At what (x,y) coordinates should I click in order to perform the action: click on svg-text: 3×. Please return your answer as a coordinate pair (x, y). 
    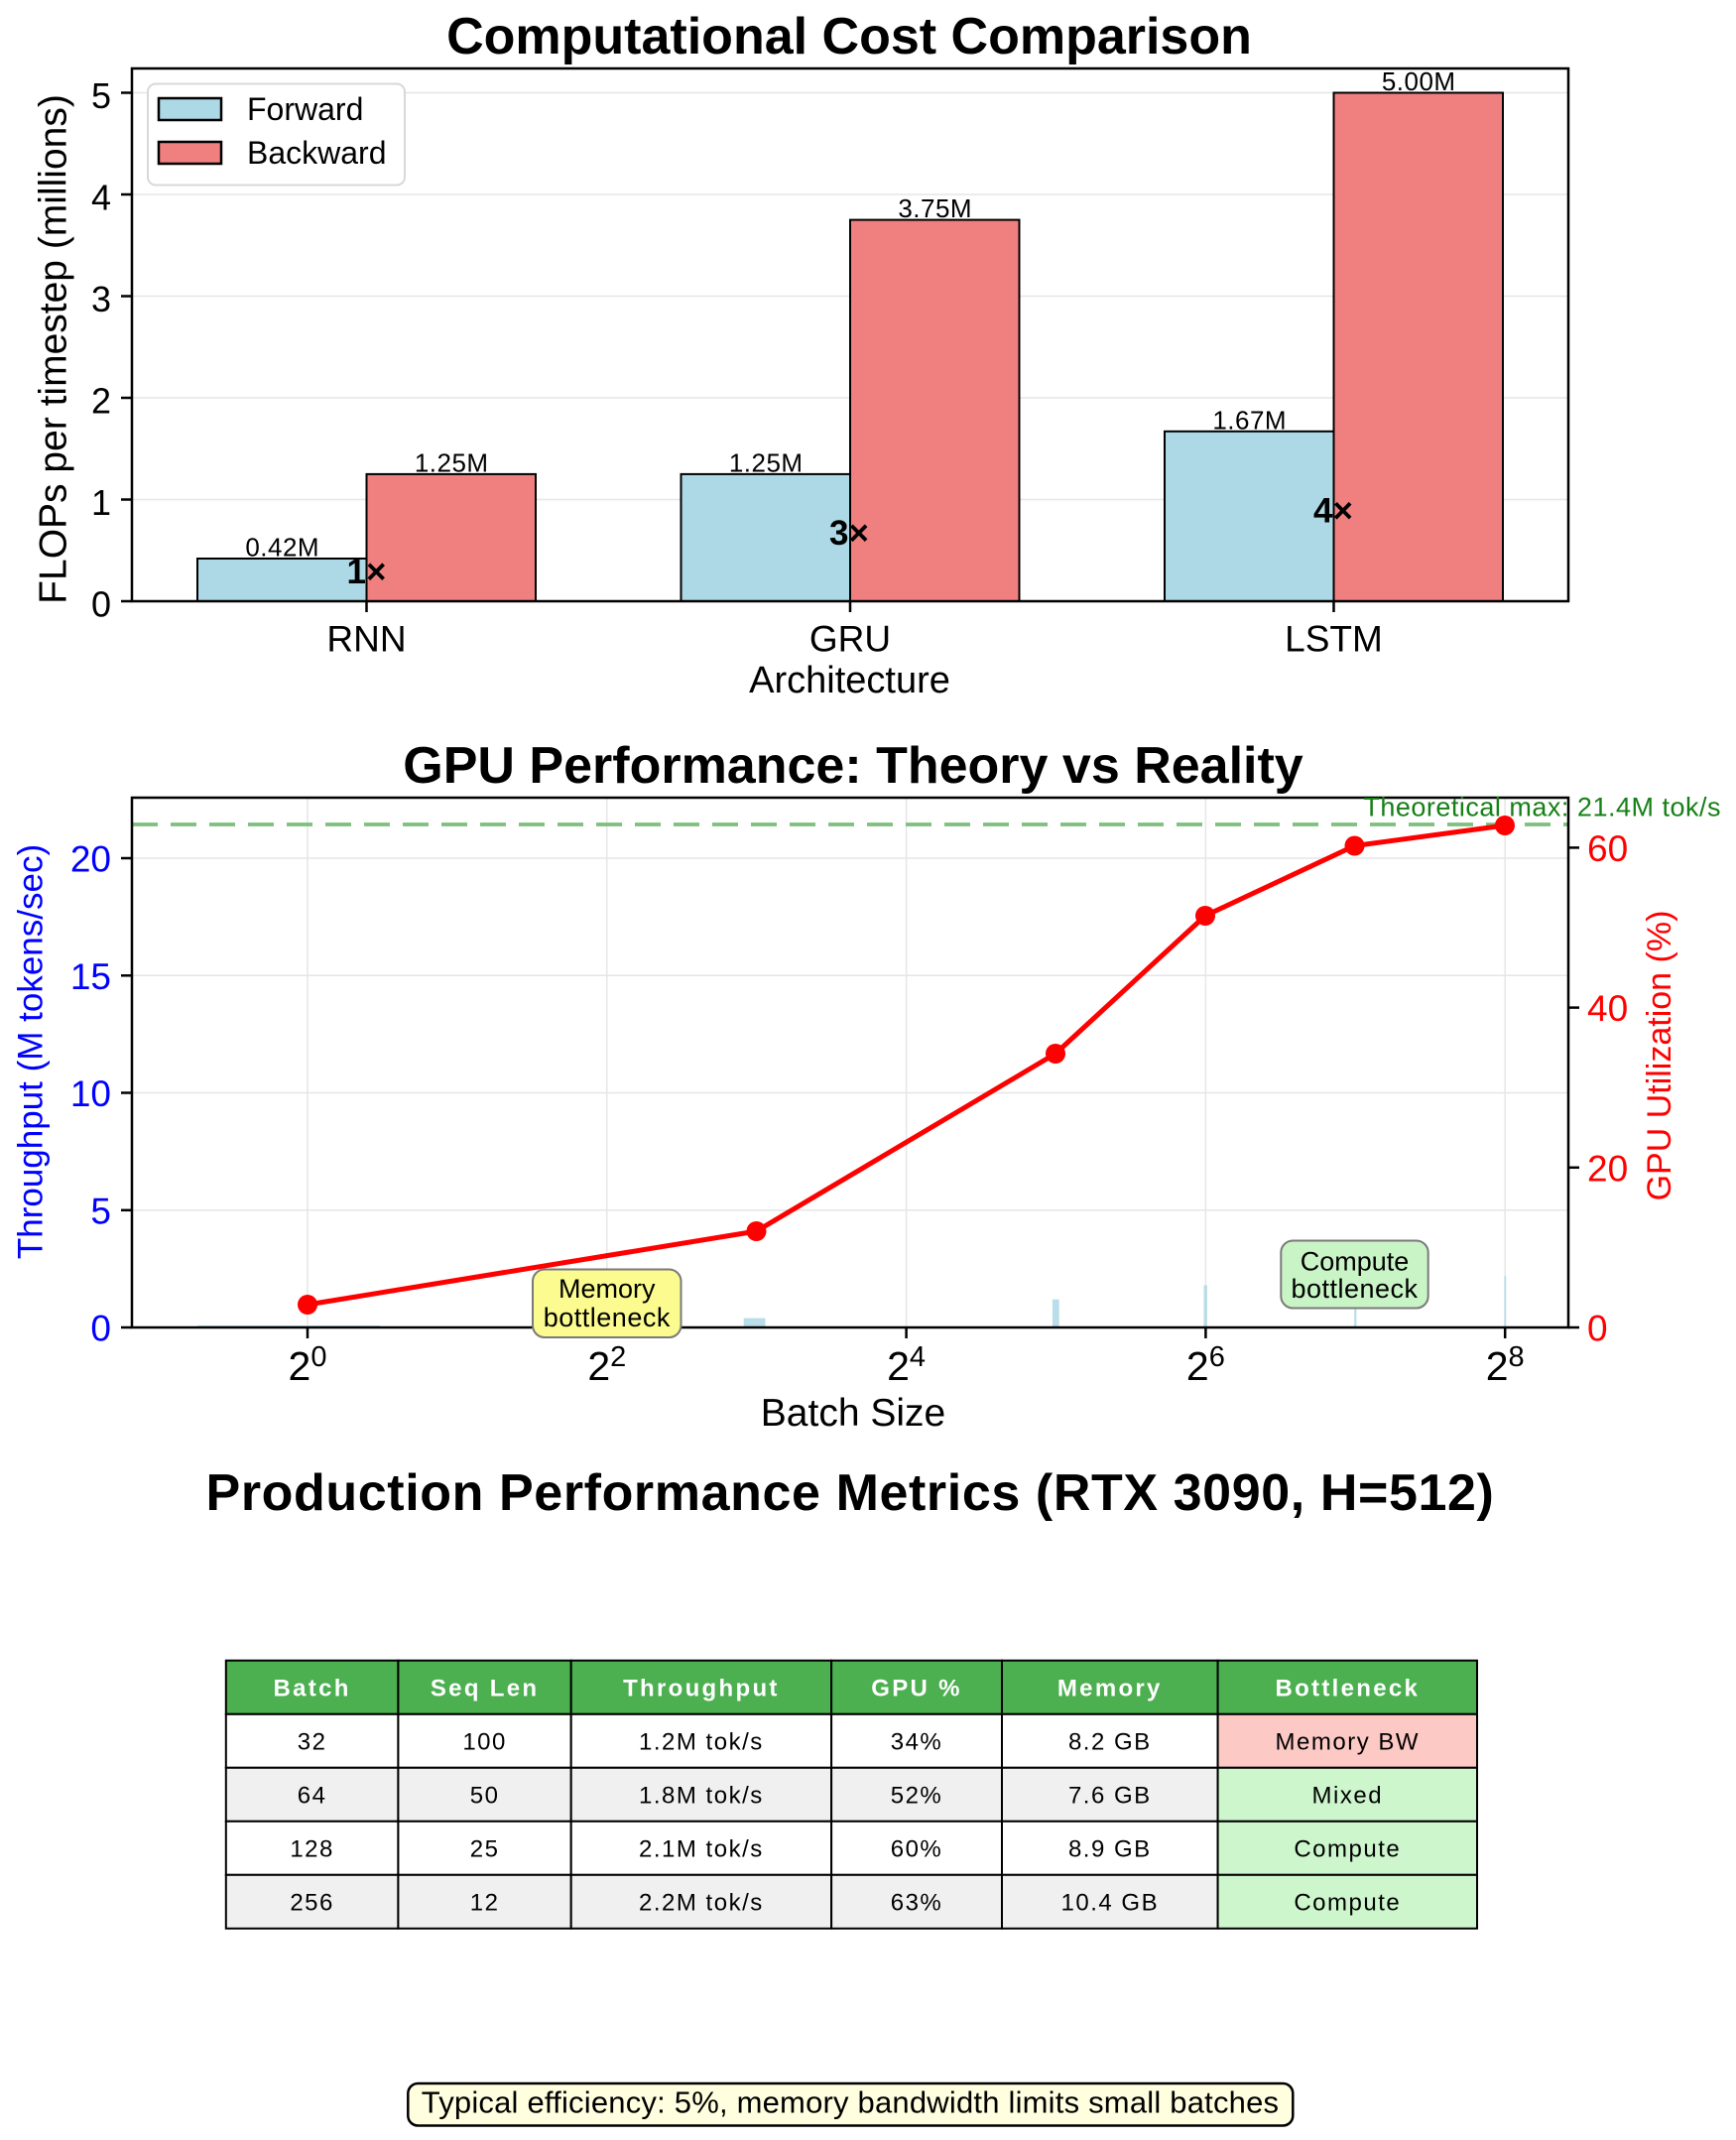
    Looking at the image, I should click on (849, 533).